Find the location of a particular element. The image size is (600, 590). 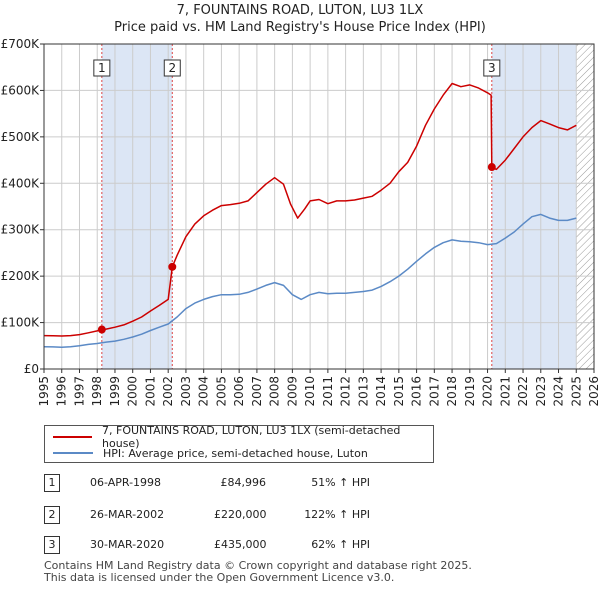

sale-number-badge: 3 is located at coordinates (52, 545).